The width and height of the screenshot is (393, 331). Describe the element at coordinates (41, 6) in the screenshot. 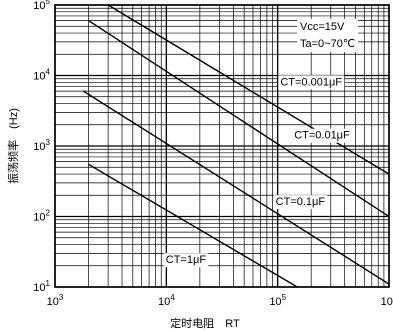

I see `y-tick-label: 105` at that location.